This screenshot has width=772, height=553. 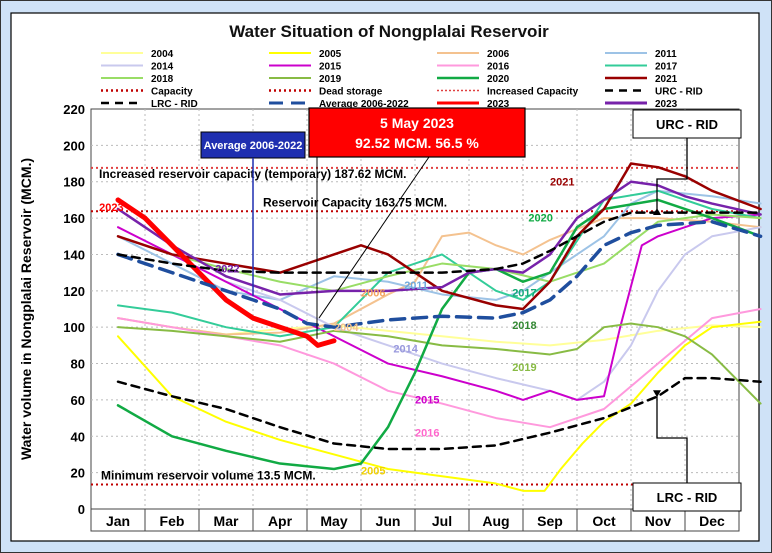 What do you see at coordinates (405, 350) in the screenshot?
I see `inline-label-2014: 2014` at bounding box center [405, 350].